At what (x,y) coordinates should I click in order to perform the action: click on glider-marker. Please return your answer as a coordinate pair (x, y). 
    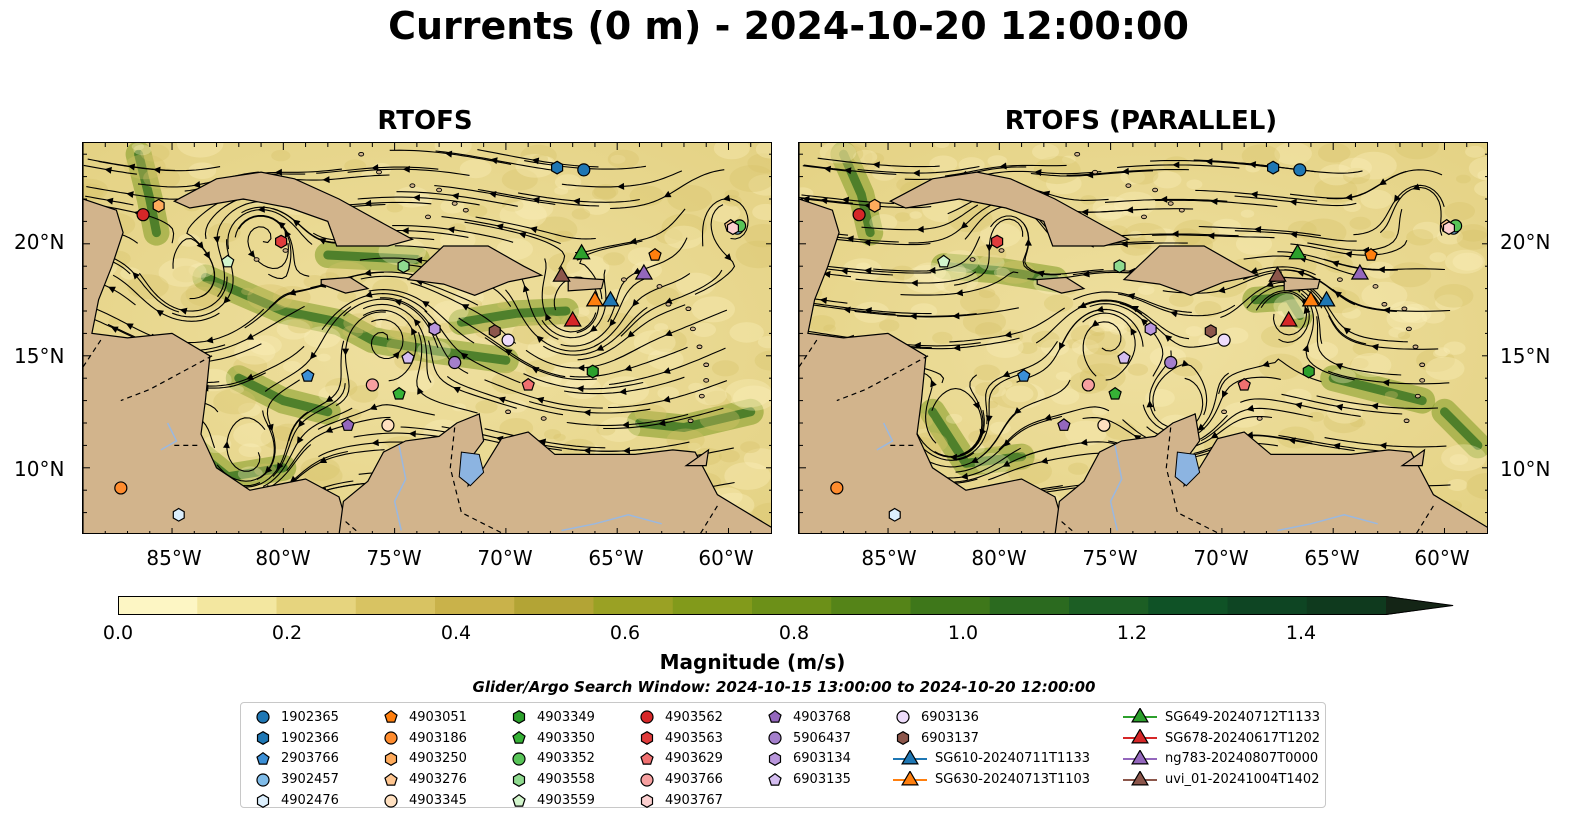
    Looking at the image, I should click on (1311, 298).